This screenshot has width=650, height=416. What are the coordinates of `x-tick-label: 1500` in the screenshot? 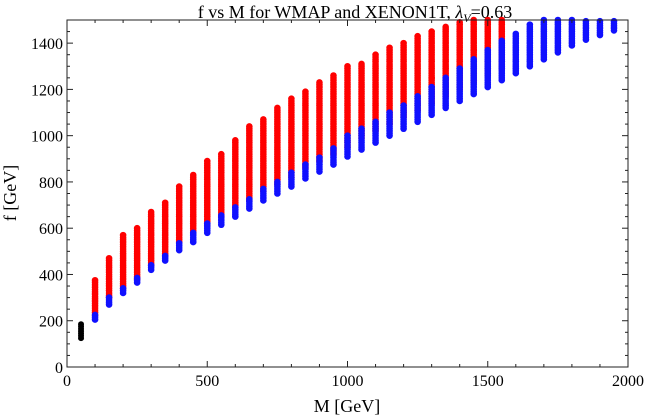 It's located at (488, 381).